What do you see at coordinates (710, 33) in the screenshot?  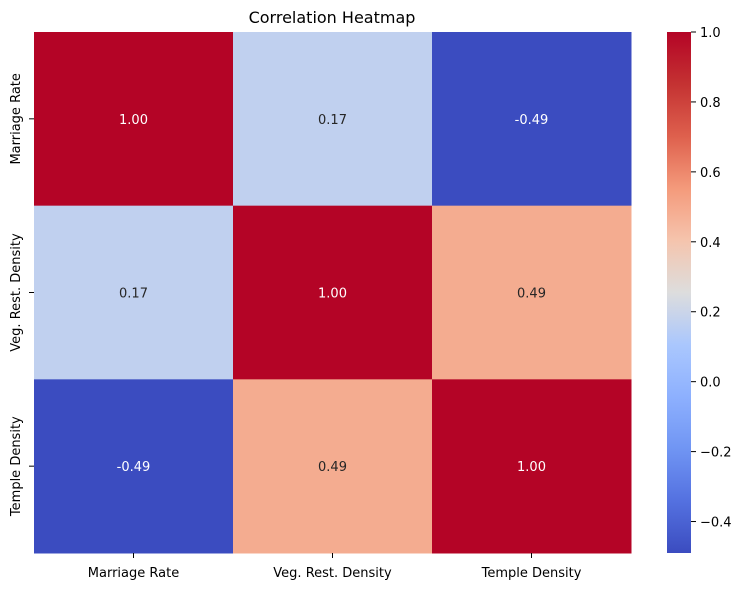 I see `colorbar-tick-label: 1.0` at bounding box center [710, 33].